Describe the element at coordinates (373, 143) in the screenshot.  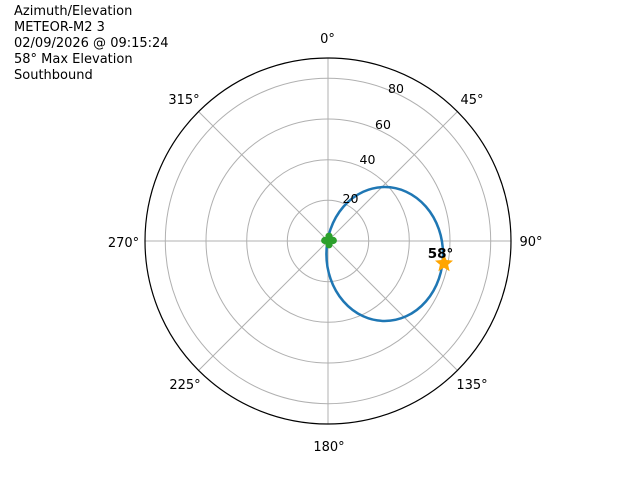
I see `elevation-ring-labels: 20 40 60 80` at that location.